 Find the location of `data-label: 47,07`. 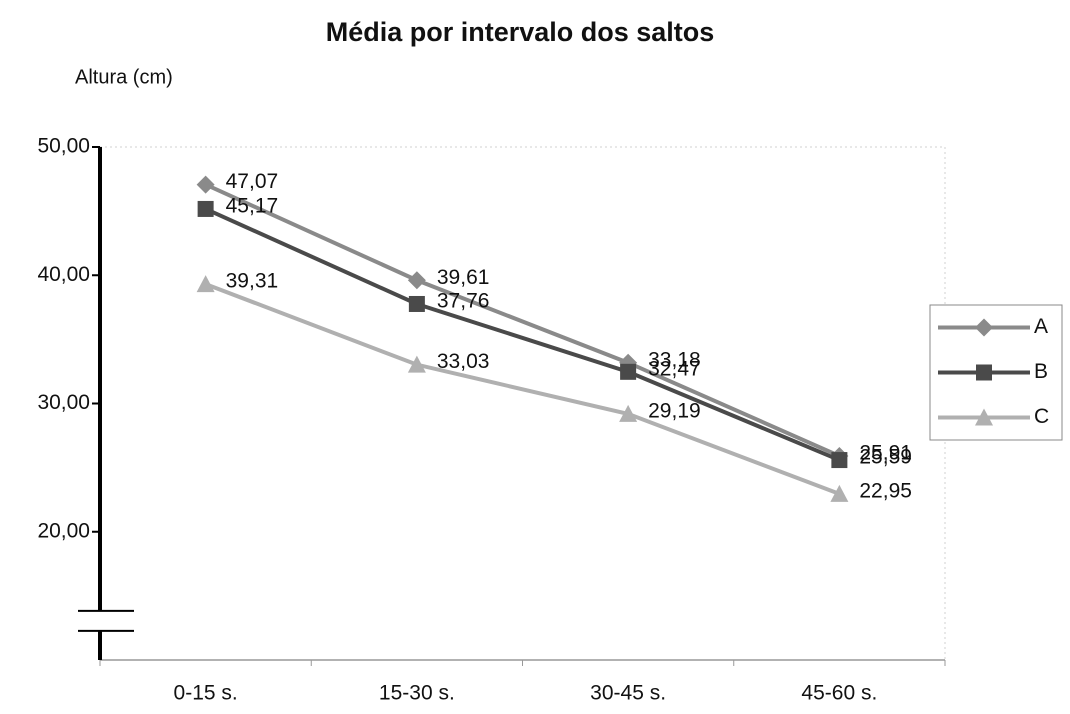

data-label: 47,07 is located at coordinates (252, 181).